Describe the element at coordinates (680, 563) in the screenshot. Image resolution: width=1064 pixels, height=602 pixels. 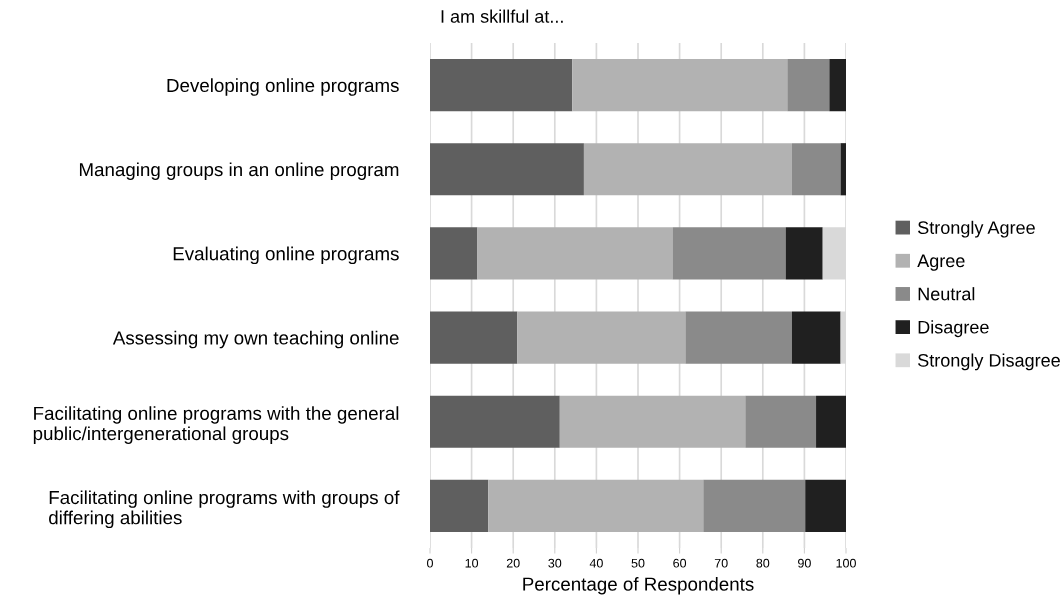
I see `x-tick-label: 60` at that location.